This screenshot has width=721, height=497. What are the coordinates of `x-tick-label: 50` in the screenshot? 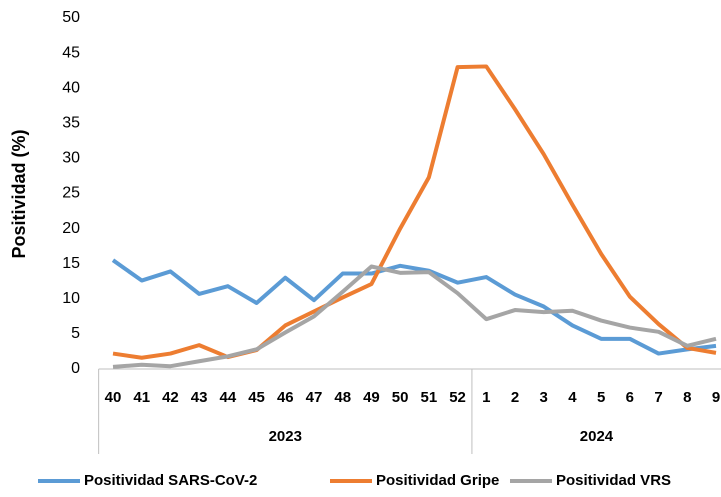 It's located at (400, 397).